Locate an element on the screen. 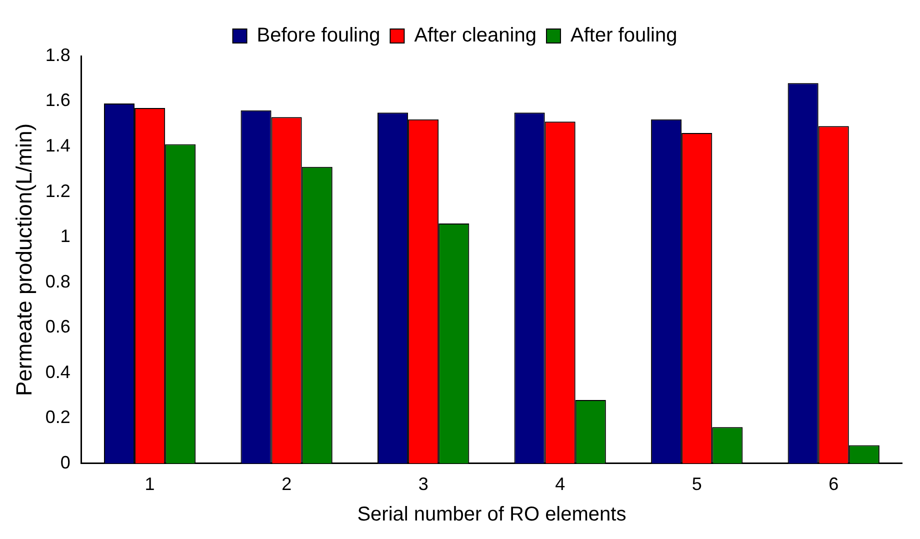 This screenshot has height=539, width=920. x-tick-label: 2 is located at coordinates (287, 484).